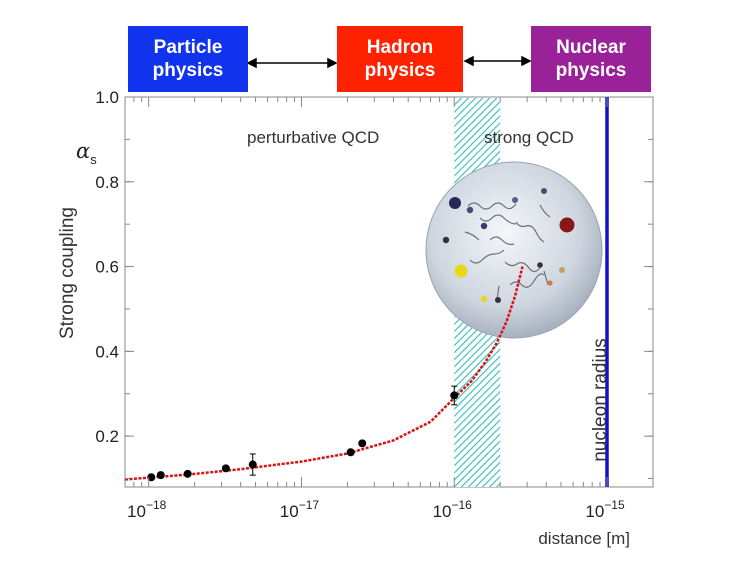 The width and height of the screenshot is (747, 561). Describe the element at coordinates (591, 47) in the screenshot. I see `nuclear-physics-line1: Nuclear` at that location.